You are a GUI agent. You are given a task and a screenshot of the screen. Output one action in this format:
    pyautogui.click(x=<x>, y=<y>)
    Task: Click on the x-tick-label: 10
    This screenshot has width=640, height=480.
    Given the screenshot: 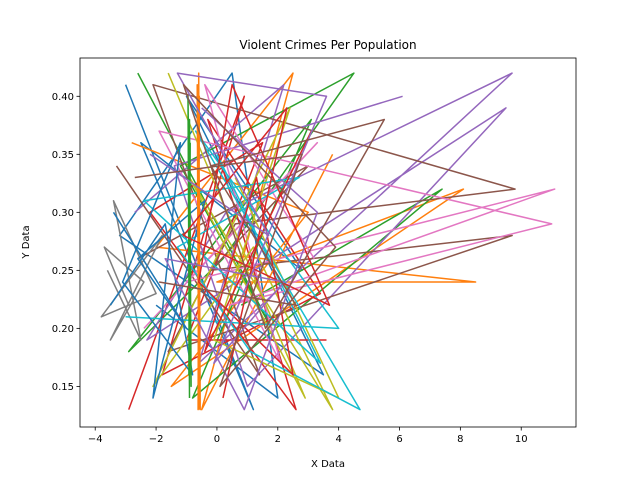 What is the action you would take?
    pyautogui.click(x=521, y=439)
    